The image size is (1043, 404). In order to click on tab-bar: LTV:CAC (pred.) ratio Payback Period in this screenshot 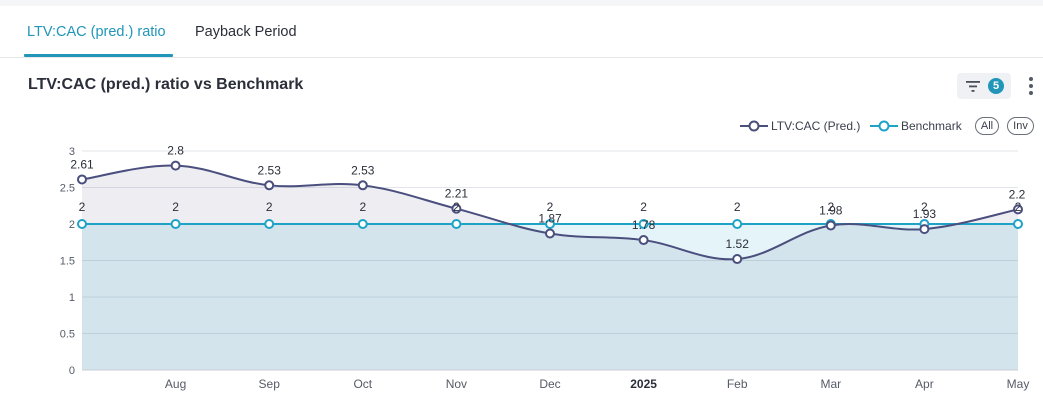, I will do `click(521, 32)`.